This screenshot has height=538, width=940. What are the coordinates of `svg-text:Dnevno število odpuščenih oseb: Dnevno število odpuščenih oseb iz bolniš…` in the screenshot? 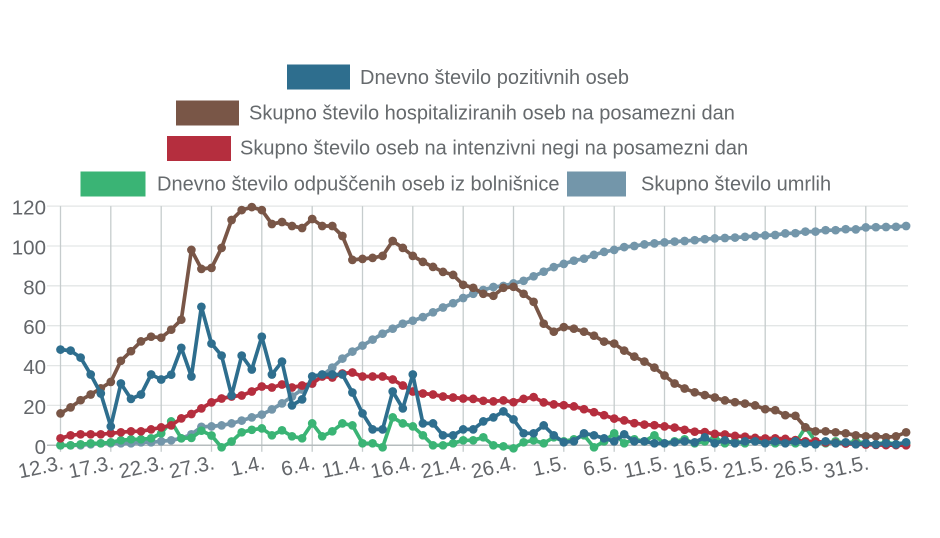 It's located at (358, 185).